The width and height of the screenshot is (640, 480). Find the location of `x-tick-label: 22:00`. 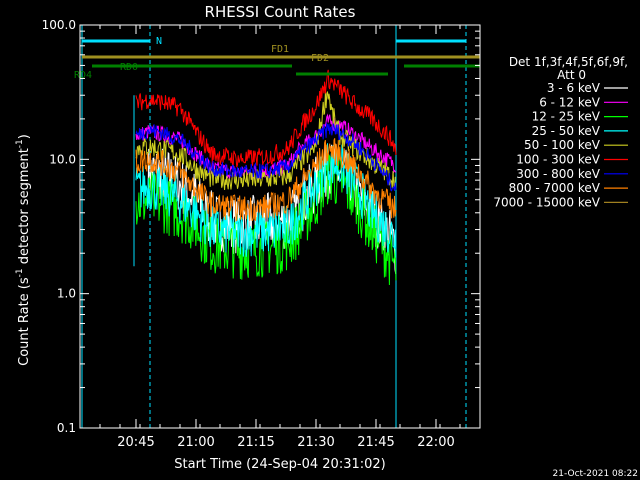

x-tick-label: 22:00 is located at coordinates (435, 442).